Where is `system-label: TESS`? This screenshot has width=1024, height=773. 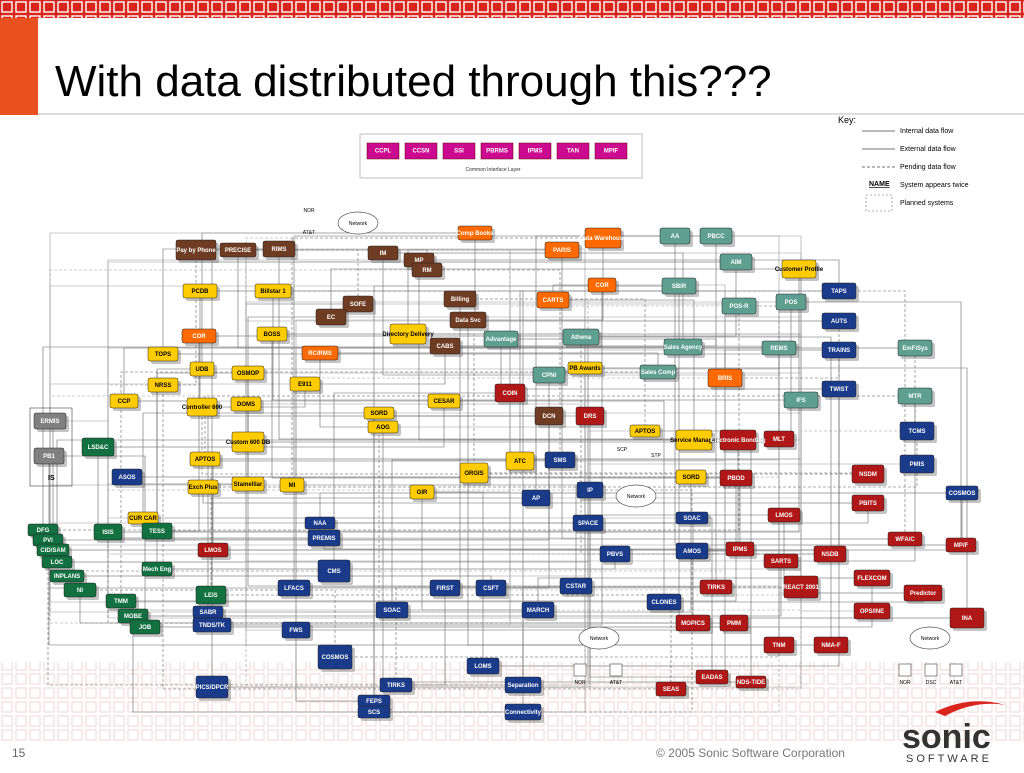
system-label: TESS is located at coordinates (157, 532).